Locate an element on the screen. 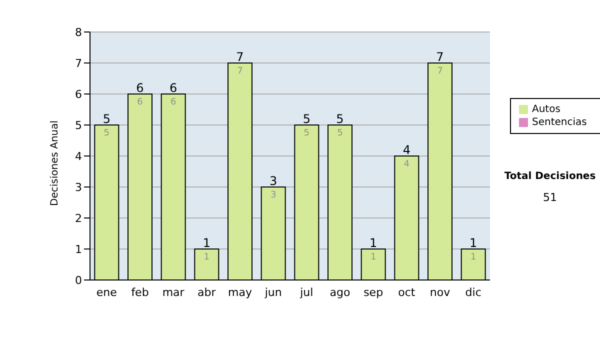 The width and height of the screenshot is (600, 340). x-tick-label: ene is located at coordinates (107, 292).